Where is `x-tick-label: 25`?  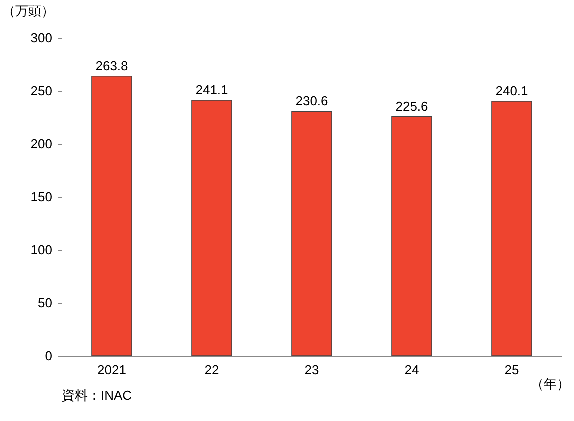
x-tick-label: 25 is located at coordinates (512, 370).